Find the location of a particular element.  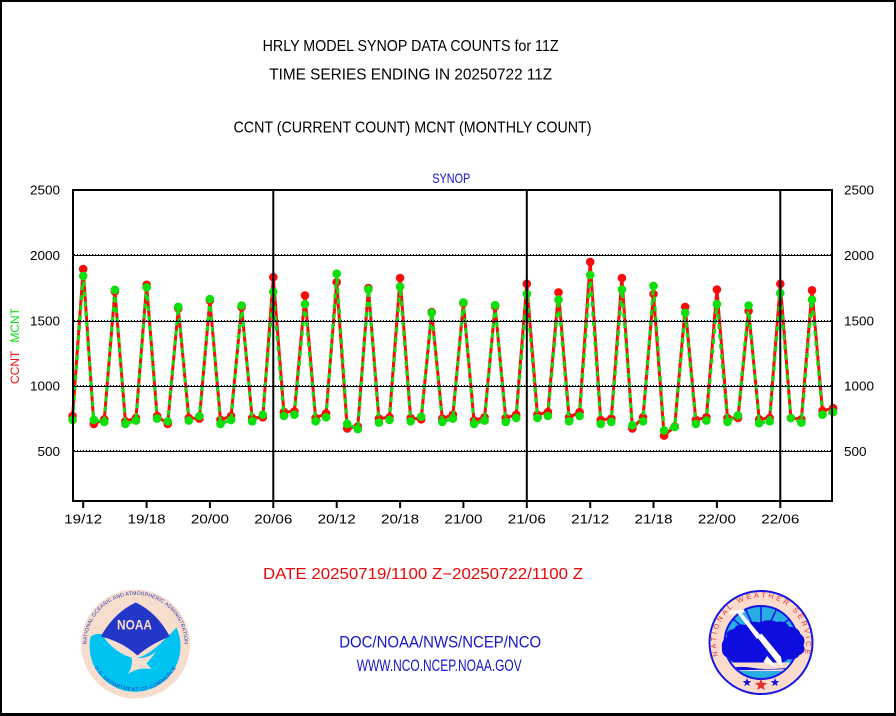

svg-text: 22/06 is located at coordinates (780, 519).